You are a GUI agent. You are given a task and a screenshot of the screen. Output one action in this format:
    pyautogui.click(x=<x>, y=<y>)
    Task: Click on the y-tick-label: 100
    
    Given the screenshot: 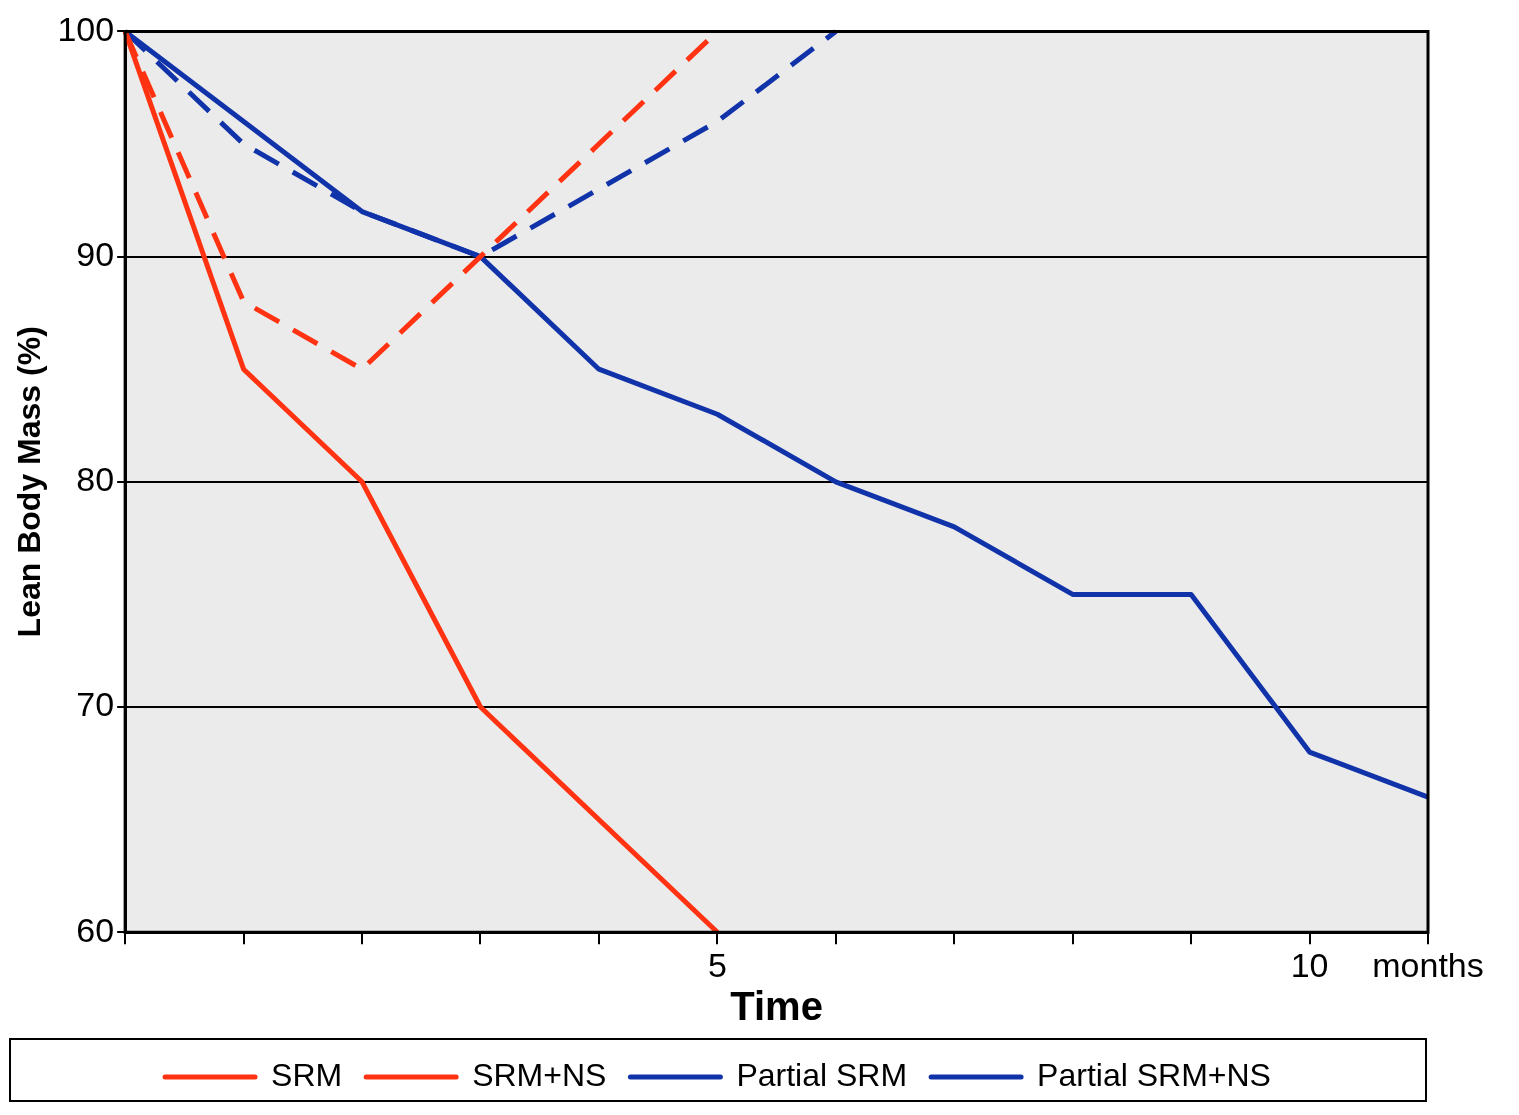 What is the action you would take?
    pyautogui.click(x=86, y=28)
    